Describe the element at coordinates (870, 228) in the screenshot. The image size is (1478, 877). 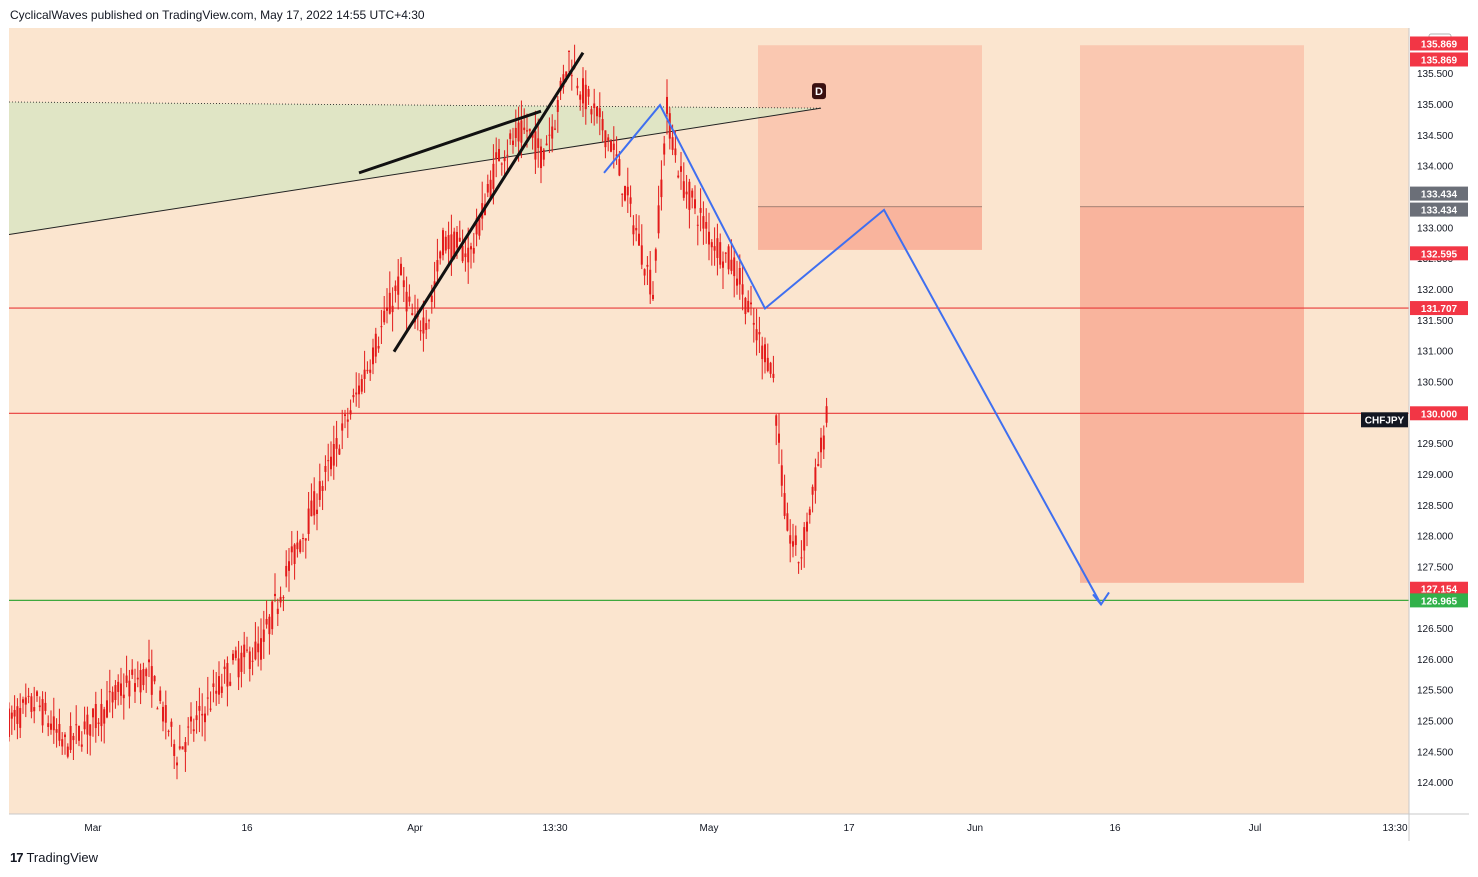
I see `zone-1-lower` at that location.